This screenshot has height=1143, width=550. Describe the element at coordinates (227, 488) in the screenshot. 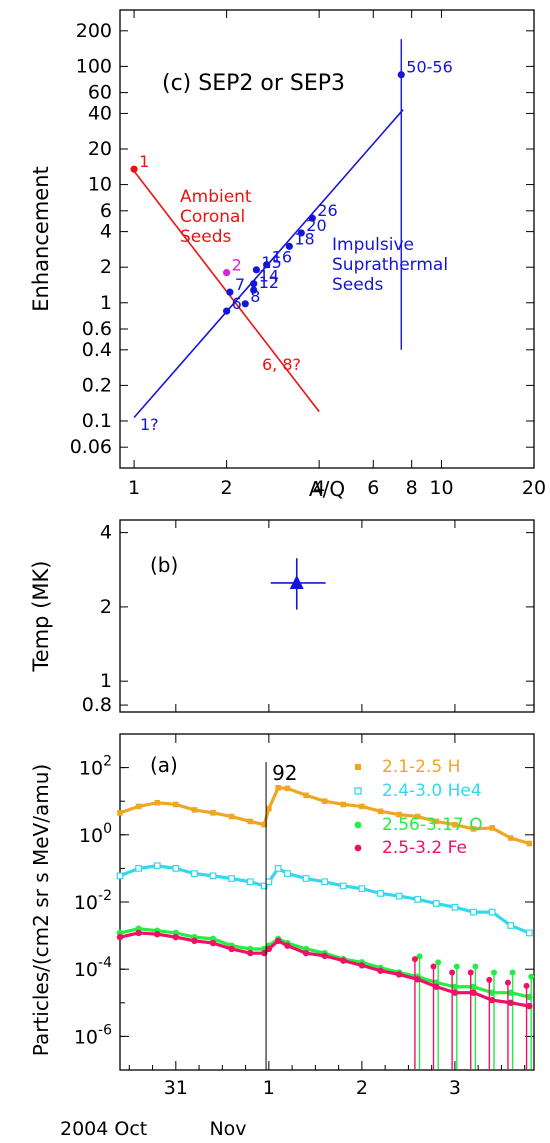

I see `c-xtick-label: 2` at that location.